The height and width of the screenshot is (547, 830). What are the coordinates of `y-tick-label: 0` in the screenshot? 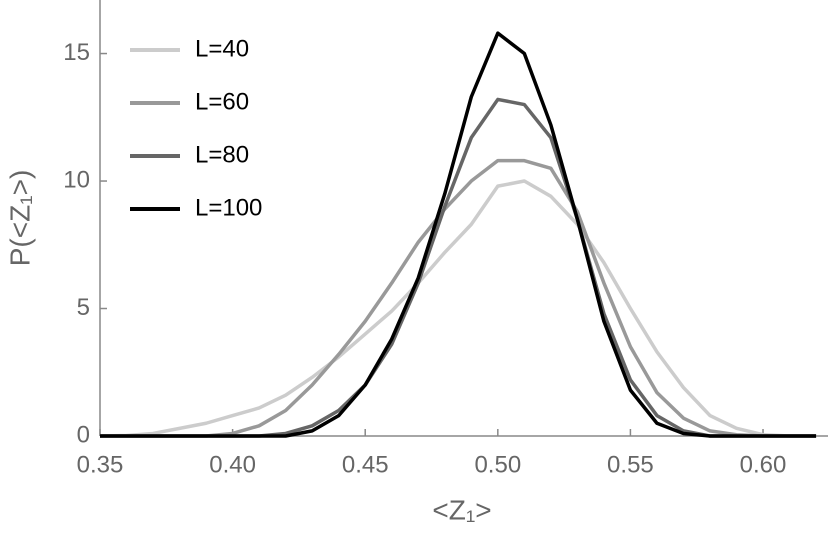 It's located at (83, 434).